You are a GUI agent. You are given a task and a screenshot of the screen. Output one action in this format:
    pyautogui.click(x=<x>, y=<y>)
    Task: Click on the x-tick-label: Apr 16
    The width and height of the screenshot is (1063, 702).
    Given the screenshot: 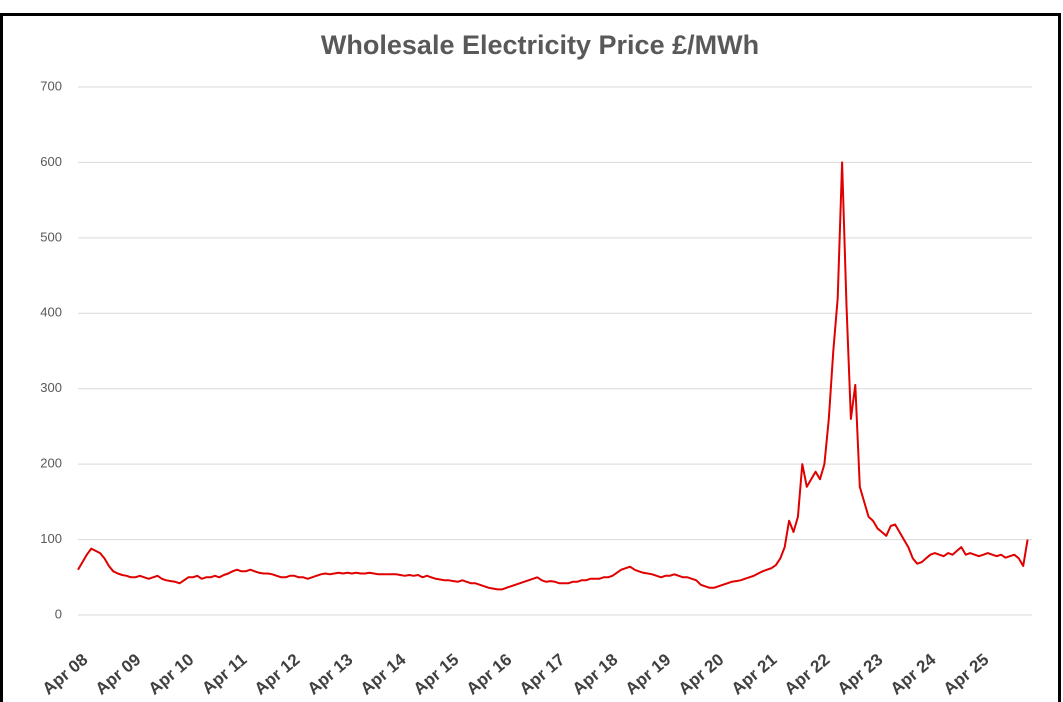 What is the action you would take?
    pyautogui.click(x=489, y=674)
    